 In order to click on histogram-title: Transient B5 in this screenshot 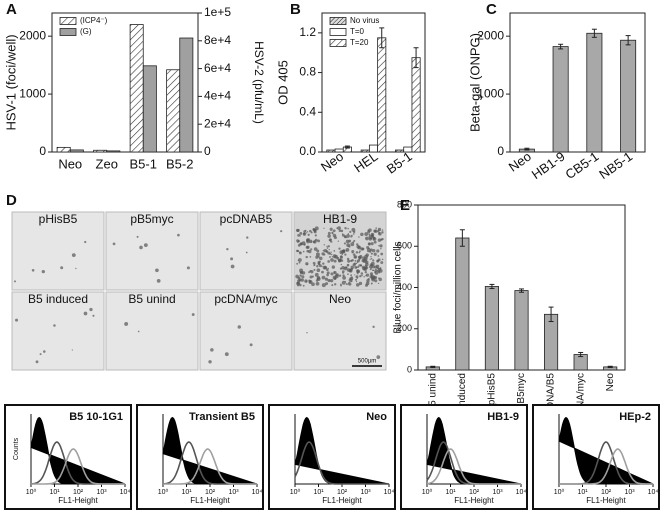, I will do `click(222, 417)`.